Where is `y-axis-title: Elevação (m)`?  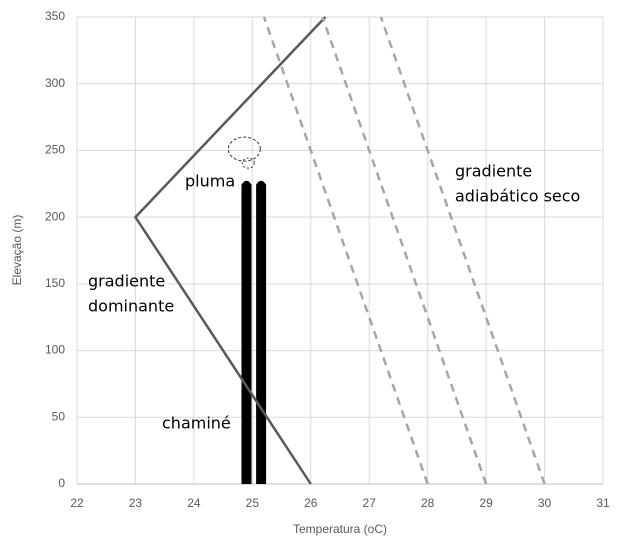
y-axis-title: Elevação (m) is located at coordinates (17, 250).